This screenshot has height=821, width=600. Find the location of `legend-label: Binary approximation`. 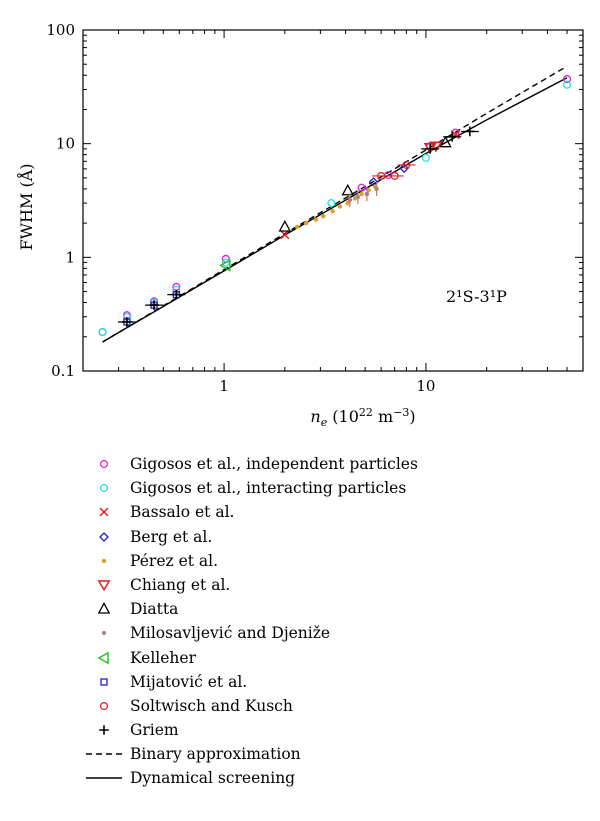

legend-label: Binary approximation is located at coordinates (215, 754).